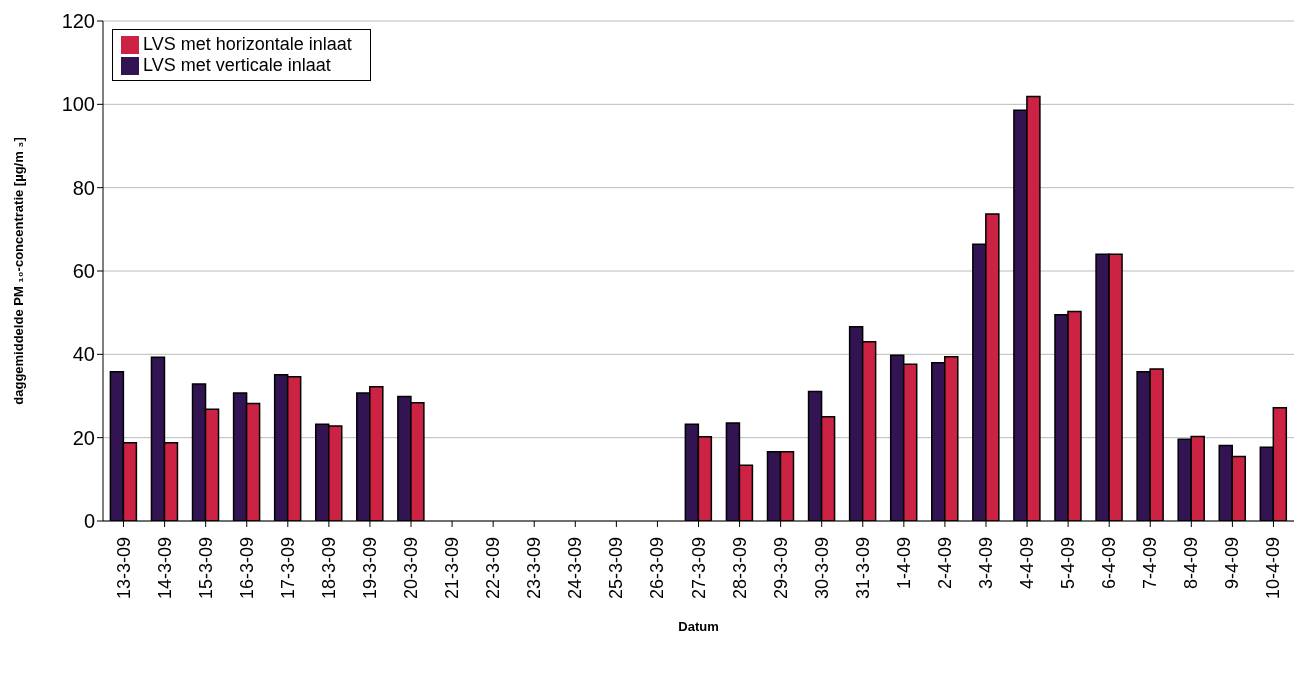 The width and height of the screenshot is (1300, 695). Describe the element at coordinates (780, 568) in the screenshot. I see `x-tick-label: 29-3-09` at that location.